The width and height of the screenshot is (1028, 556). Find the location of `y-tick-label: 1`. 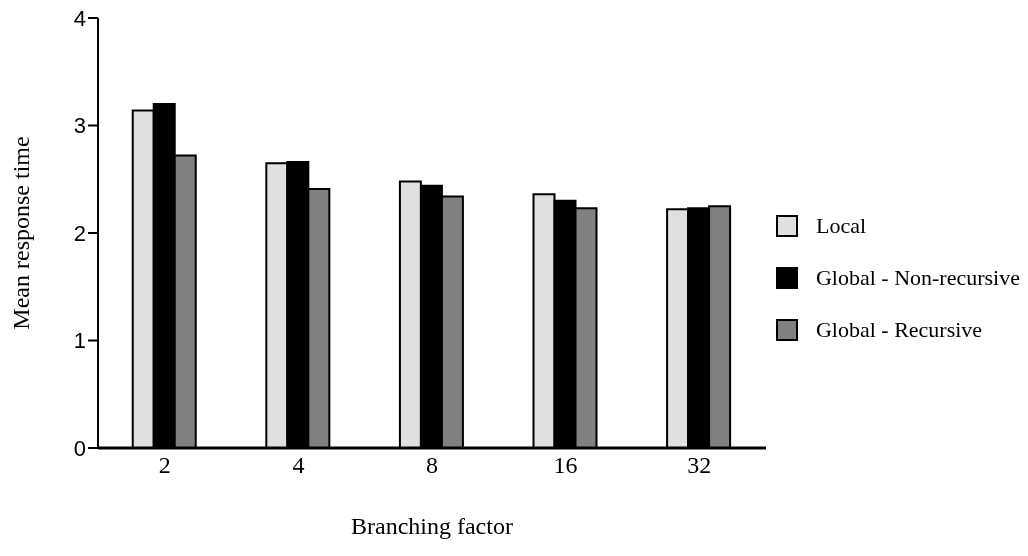

y-tick-label: 1 is located at coordinates (79, 341).